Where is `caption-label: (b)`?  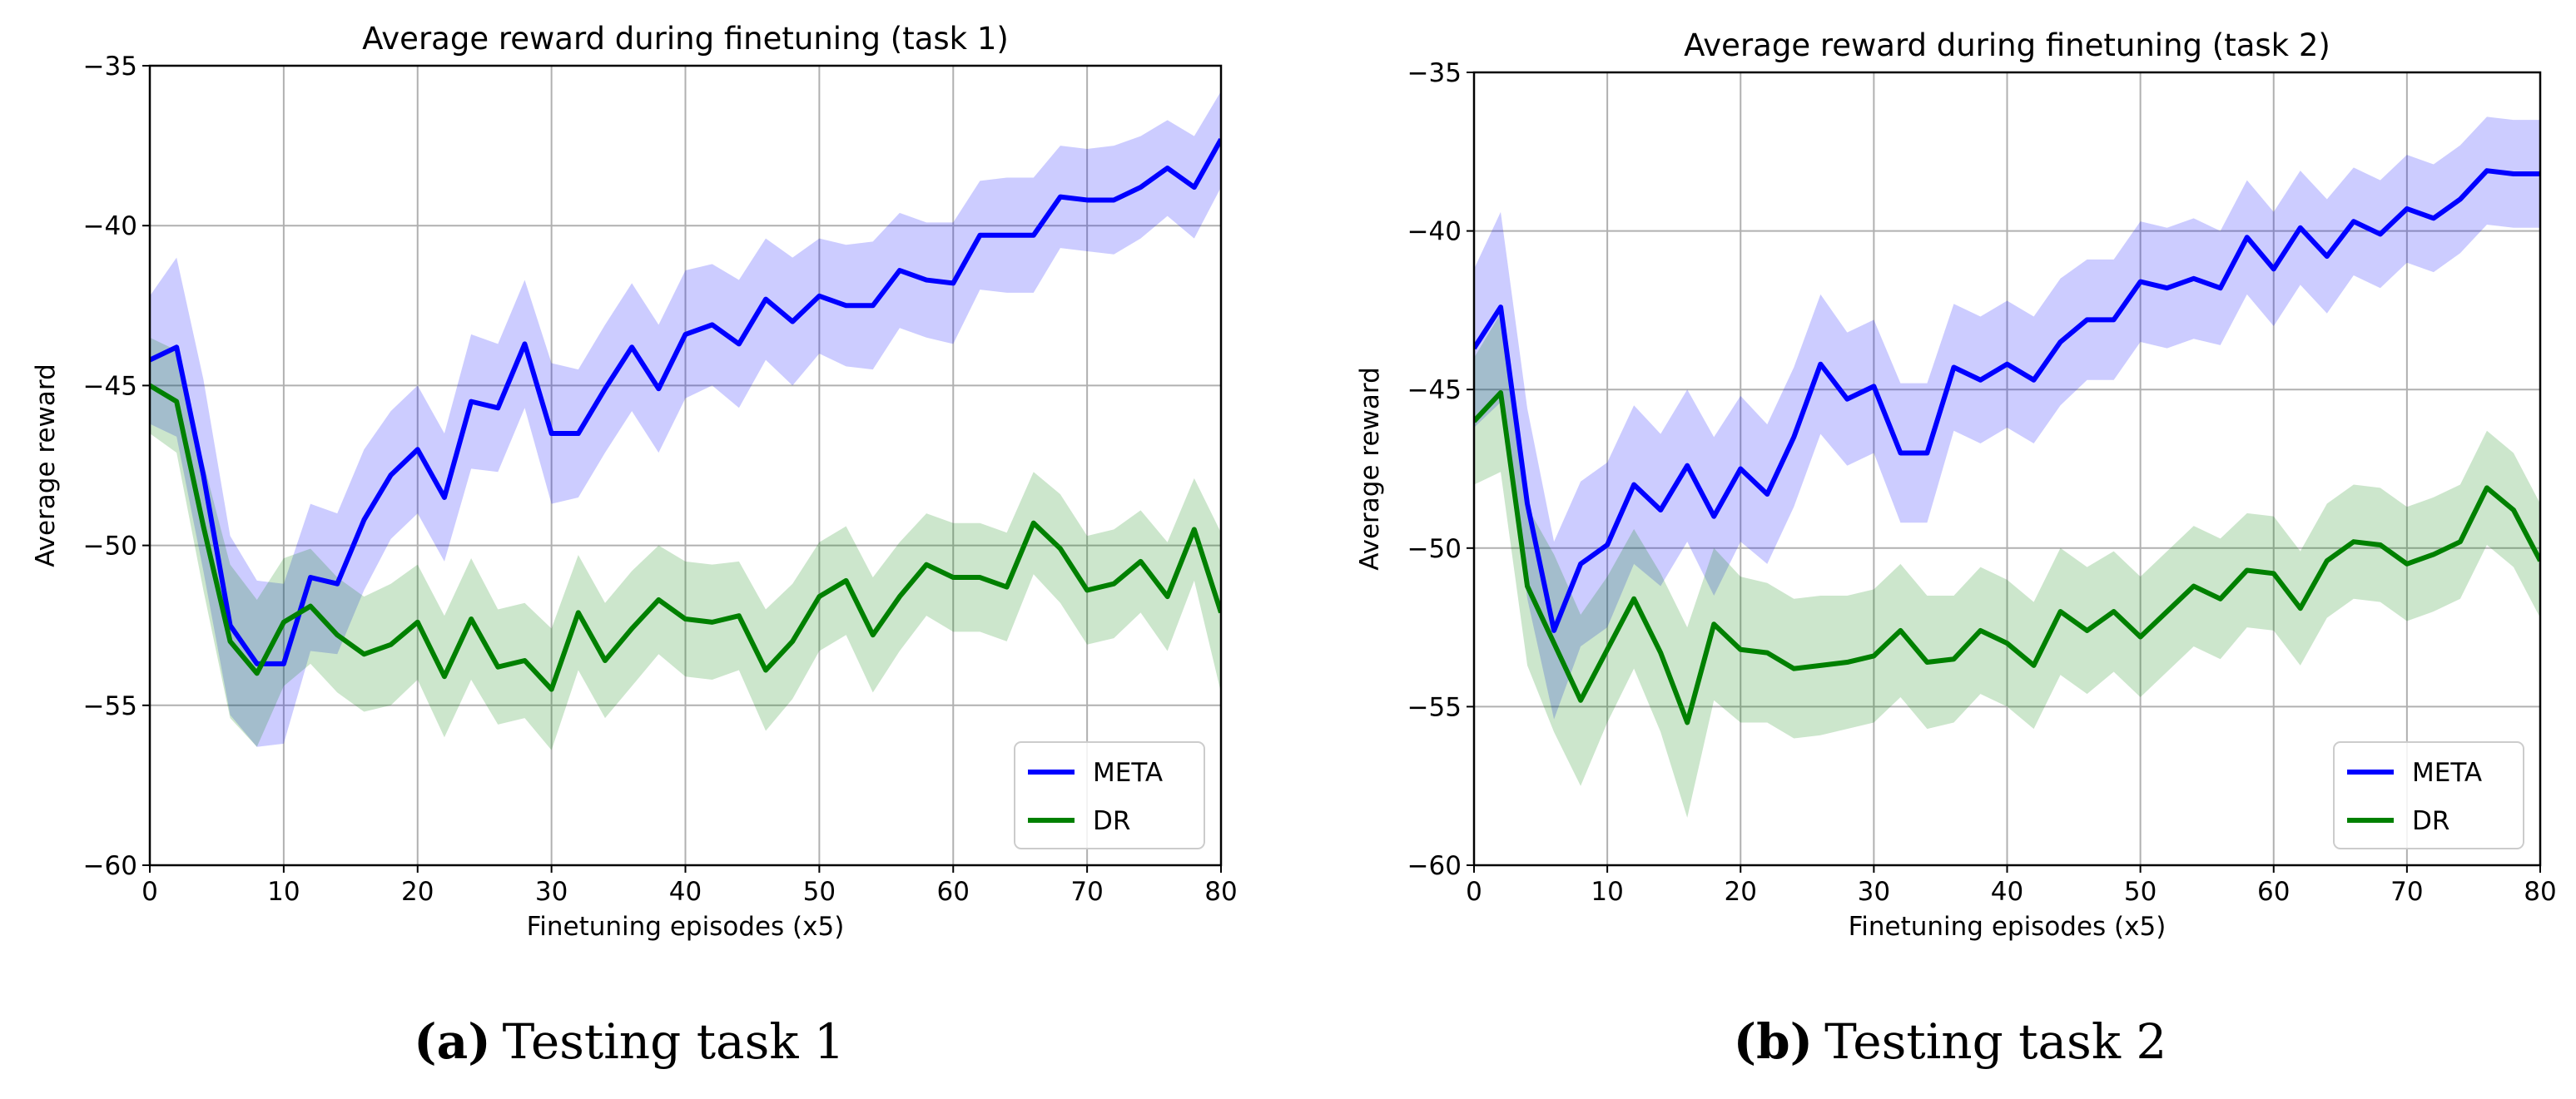 caption-label: (b) is located at coordinates (1773, 1041).